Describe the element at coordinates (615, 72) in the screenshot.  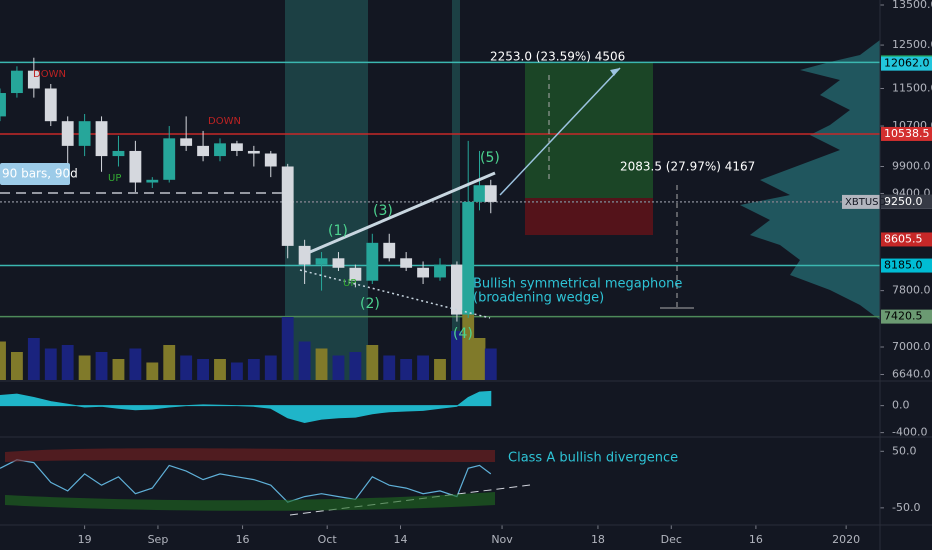
I see `arrow-head` at that location.